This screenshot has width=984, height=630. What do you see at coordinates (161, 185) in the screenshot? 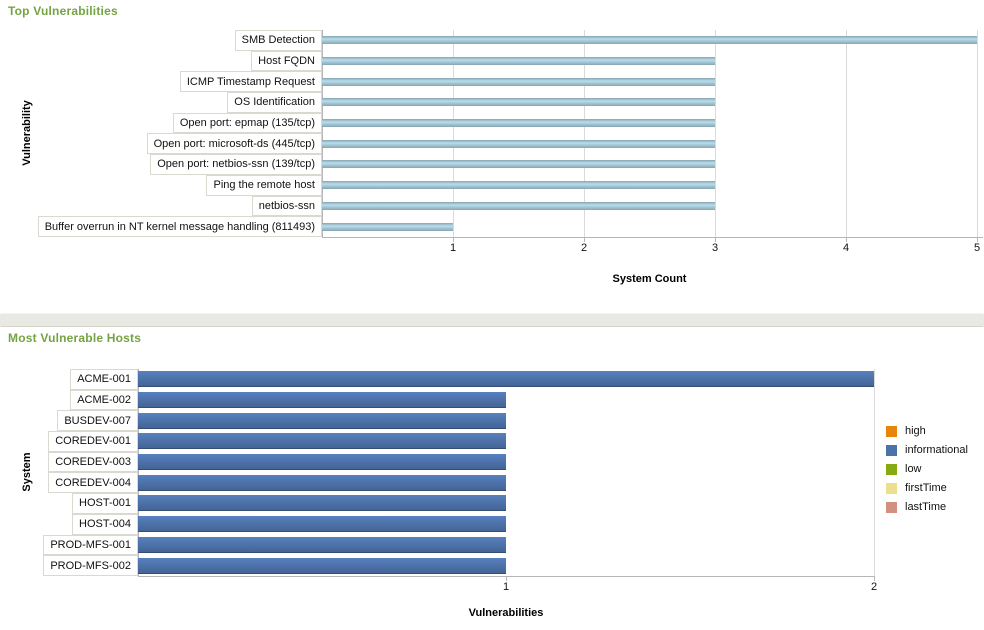
I see `category-cell: Ping the remote host` at bounding box center [161, 185].